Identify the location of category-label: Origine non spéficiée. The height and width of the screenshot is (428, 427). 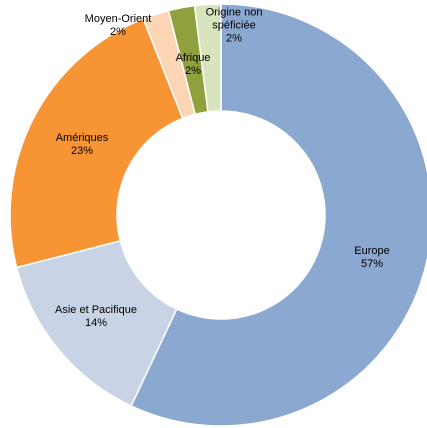
(234, 19).